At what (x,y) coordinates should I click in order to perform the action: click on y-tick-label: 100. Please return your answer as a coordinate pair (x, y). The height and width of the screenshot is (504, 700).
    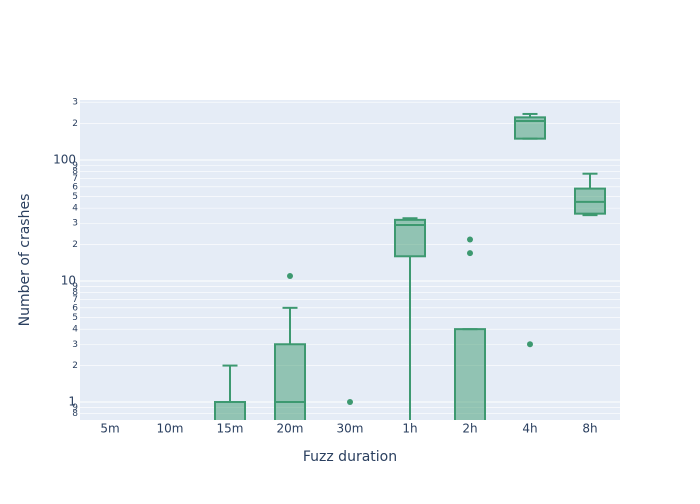
    Looking at the image, I should click on (64, 159).